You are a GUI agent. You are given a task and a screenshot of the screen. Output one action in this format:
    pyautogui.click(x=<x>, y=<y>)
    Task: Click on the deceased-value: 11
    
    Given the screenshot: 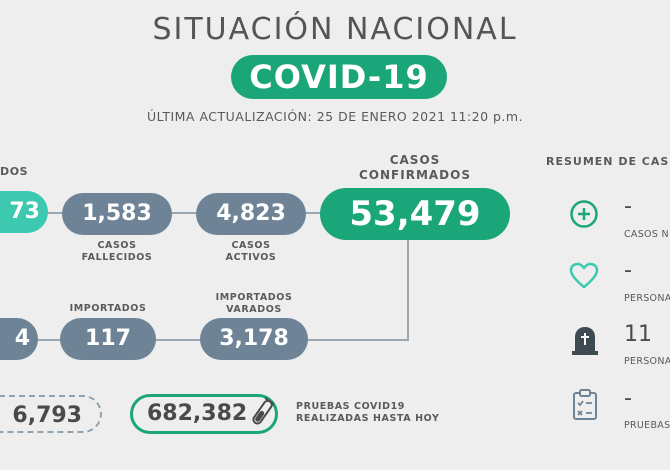 What is the action you would take?
    pyautogui.click(x=638, y=334)
    